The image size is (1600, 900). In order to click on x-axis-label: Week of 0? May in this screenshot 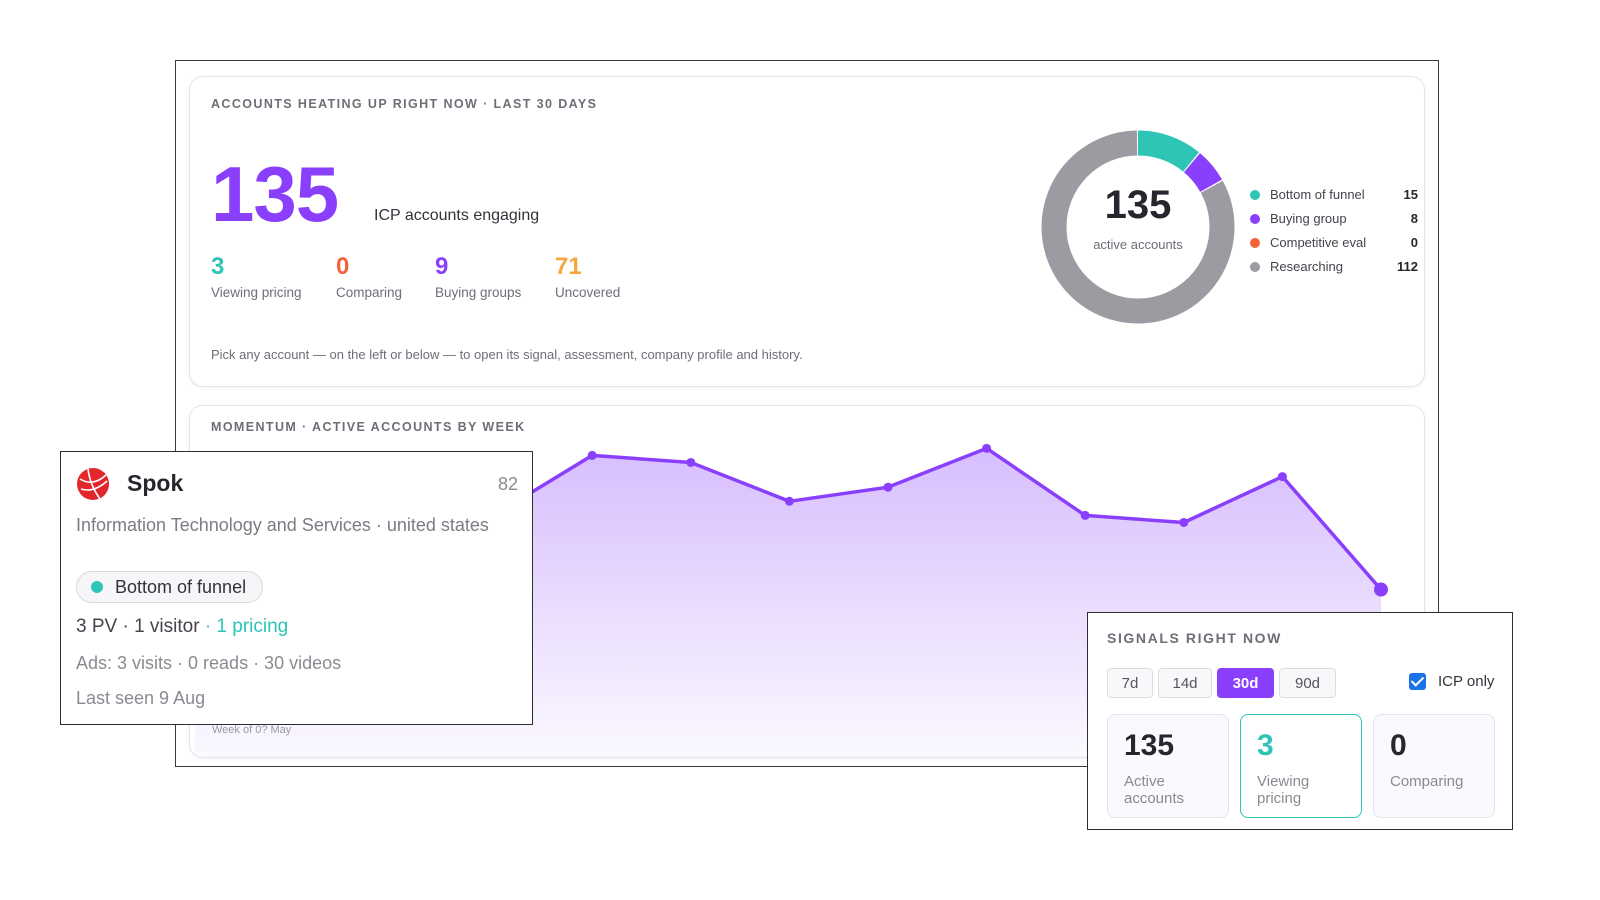, I will do `click(252, 730)`.